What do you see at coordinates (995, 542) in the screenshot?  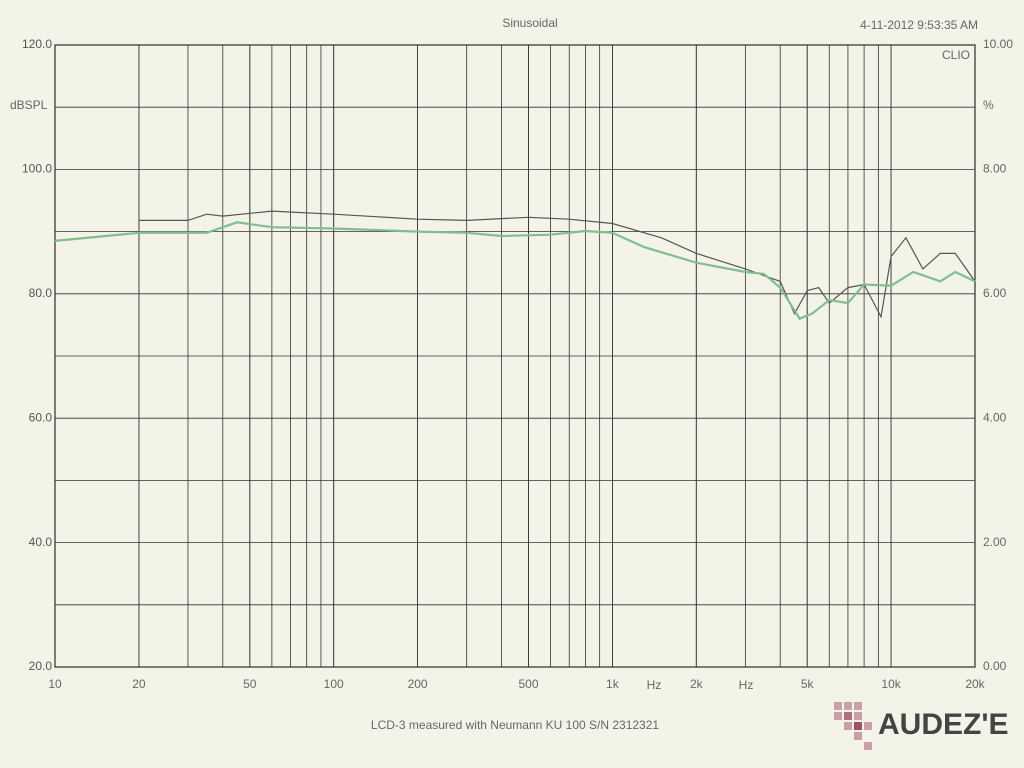 I see `y2-tick-label: 2.00` at bounding box center [995, 542].